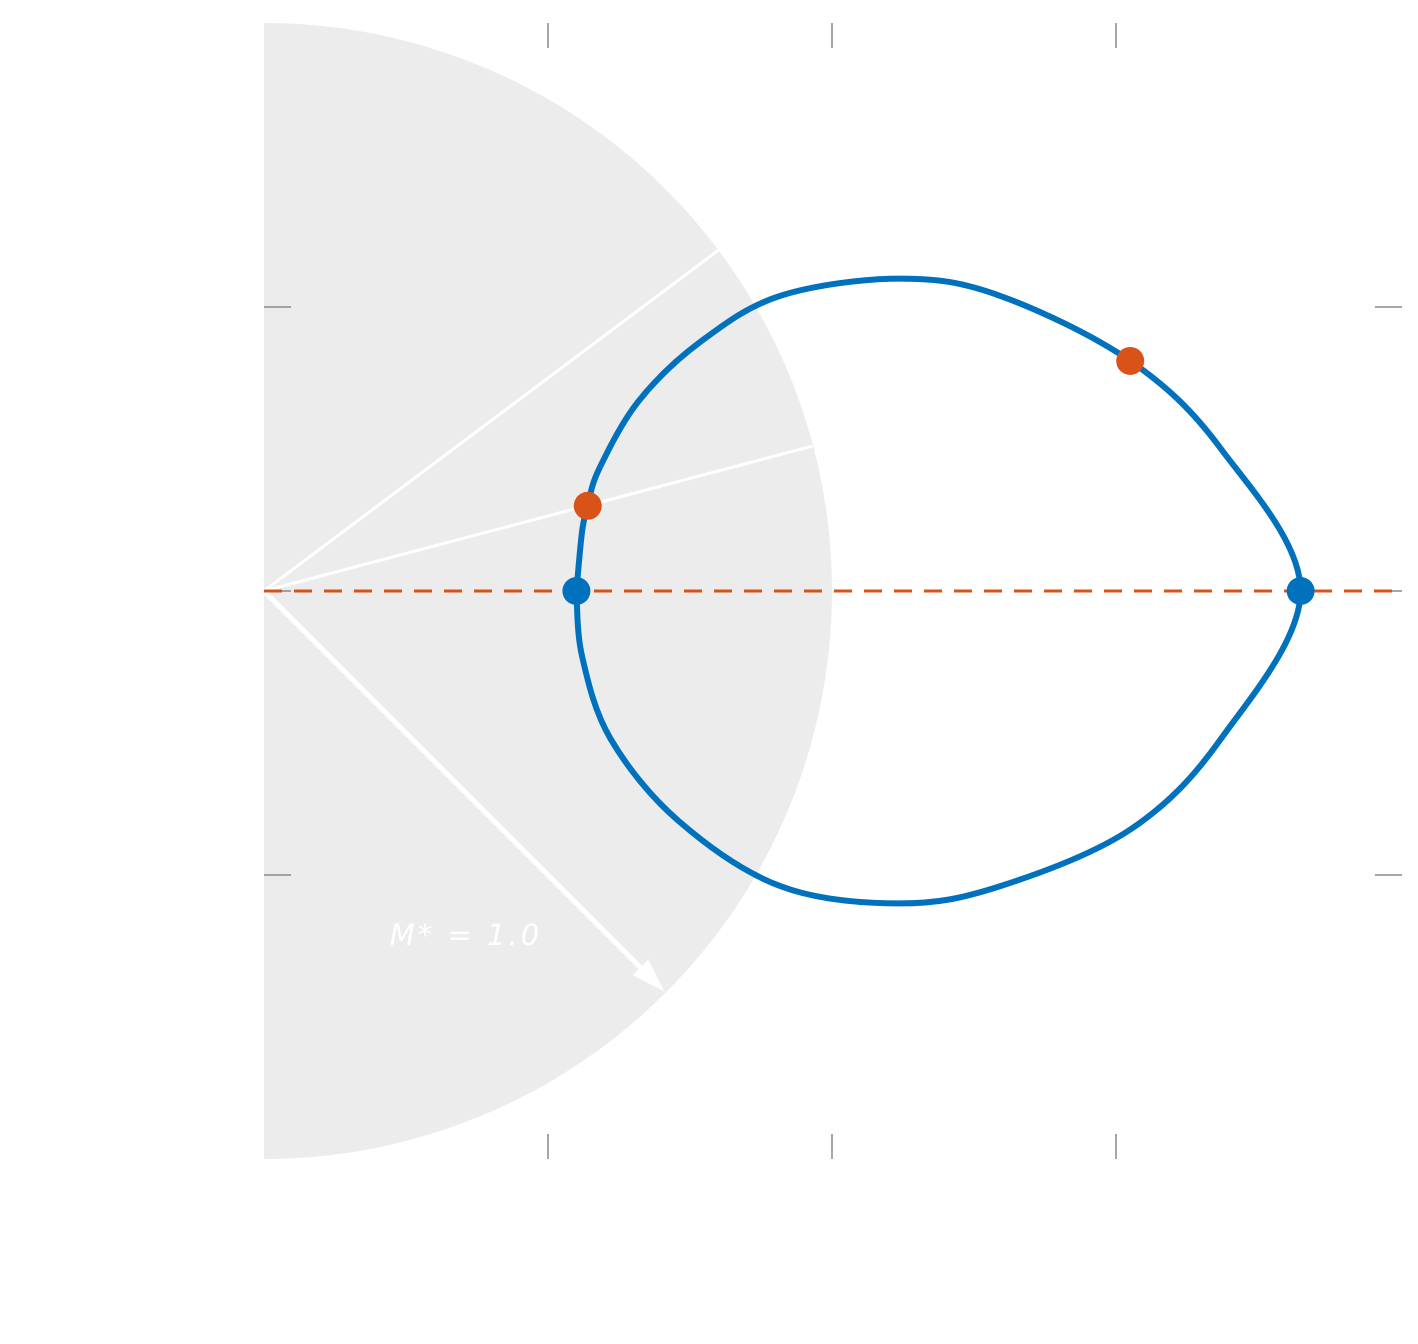  I want to click on region-label: M* = 1.0, so click(466, 935).